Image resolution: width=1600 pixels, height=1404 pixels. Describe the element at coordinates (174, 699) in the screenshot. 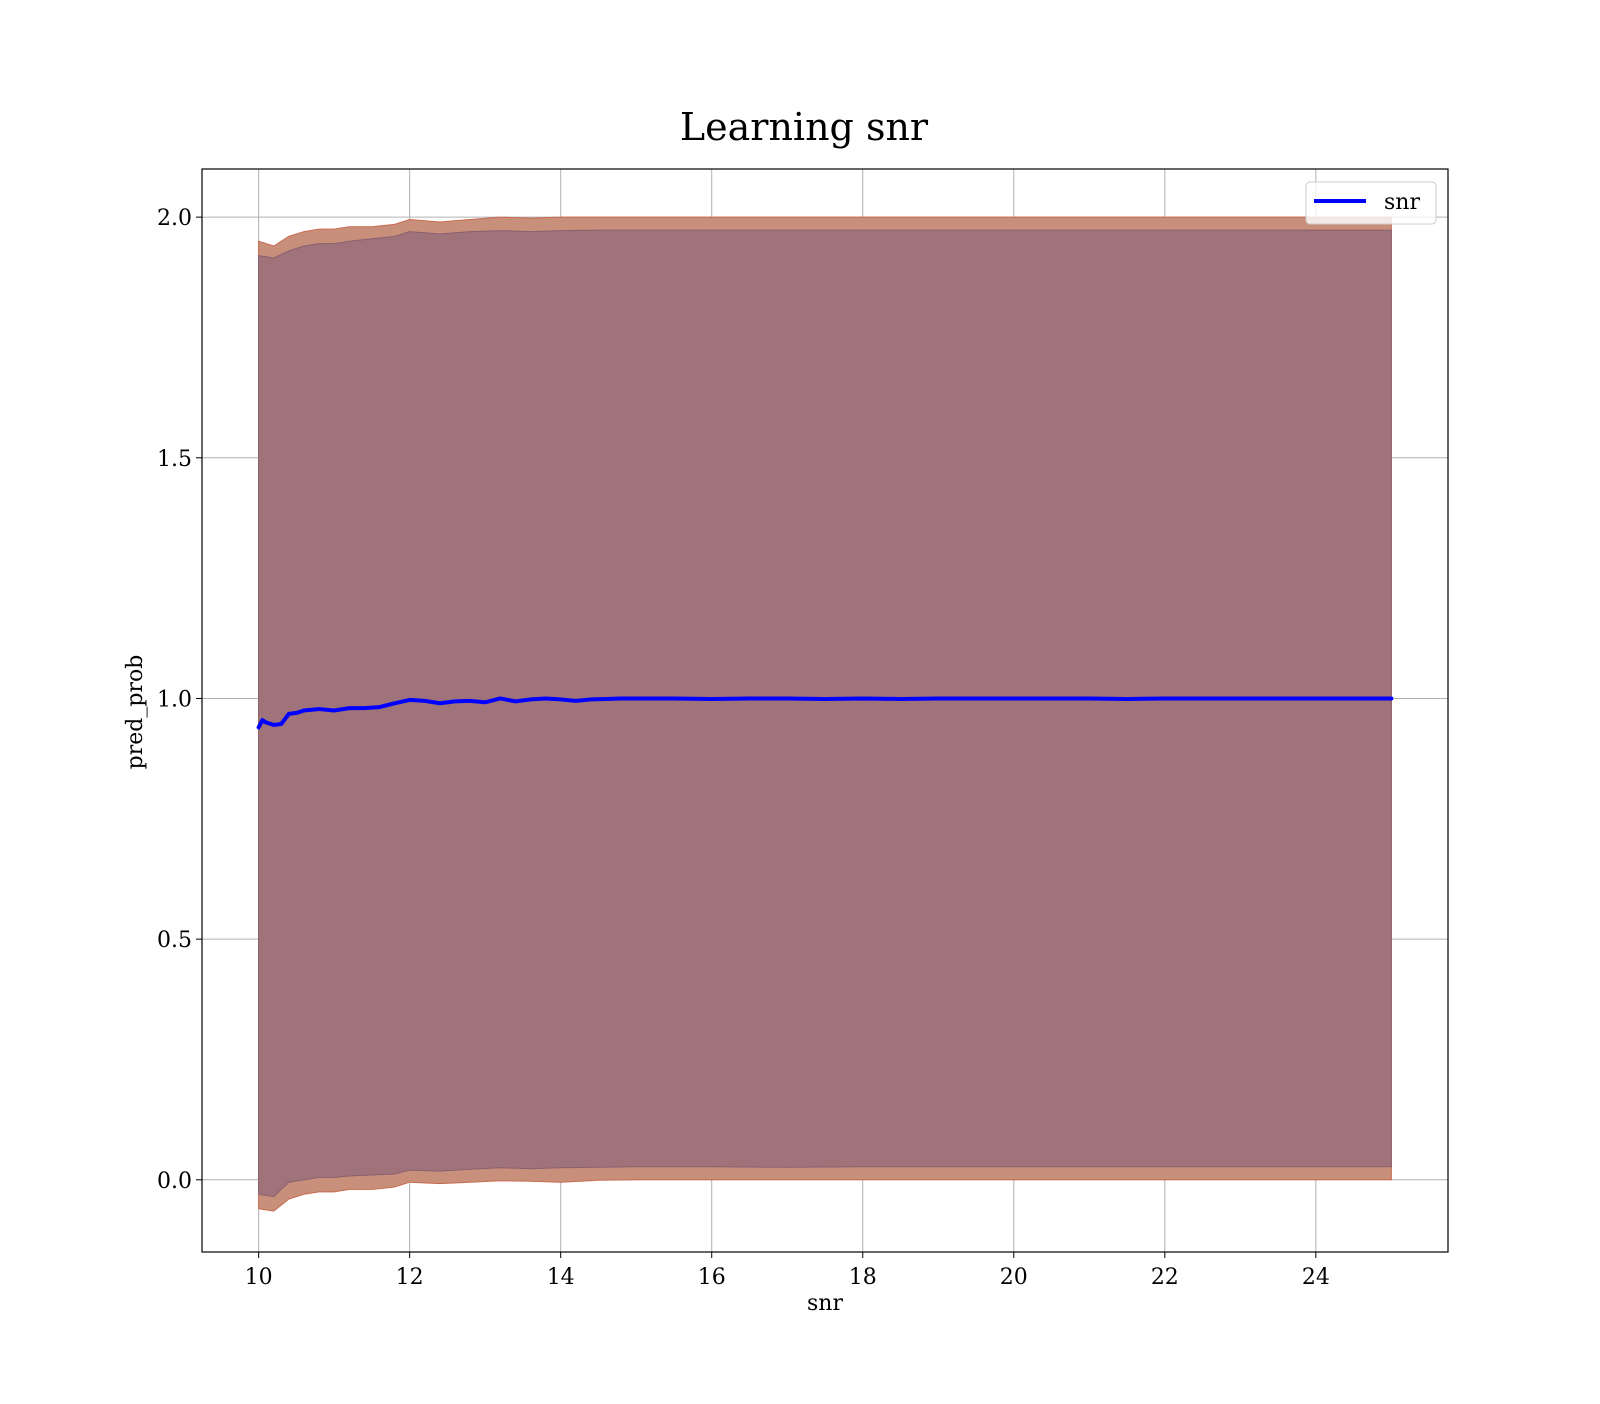

I see `y-tick-label: 1.0` at that location.